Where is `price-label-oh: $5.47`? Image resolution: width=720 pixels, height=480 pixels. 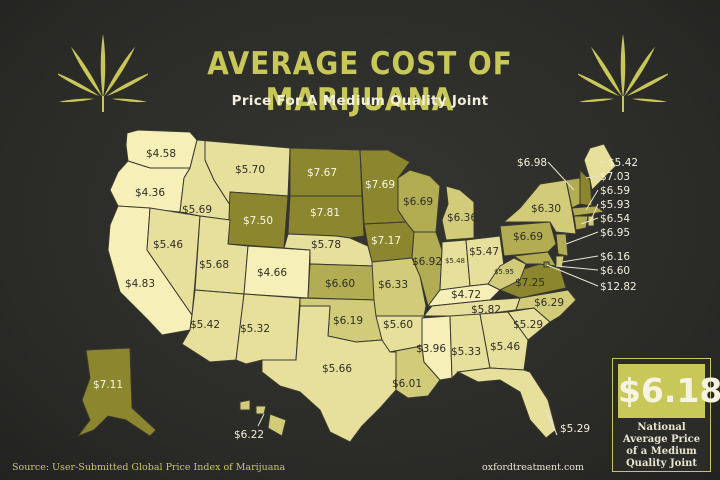
price-label-oh: $5.47 is located at coordinates (484, 252).